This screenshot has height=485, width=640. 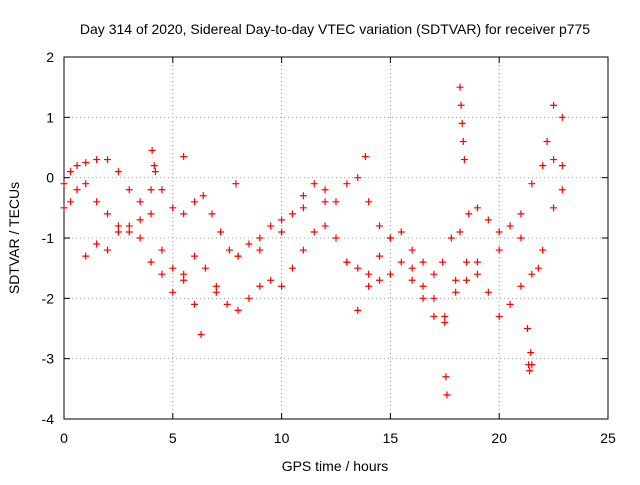 I want to click on y-tick-label: 0, so click(x=50, y=178).